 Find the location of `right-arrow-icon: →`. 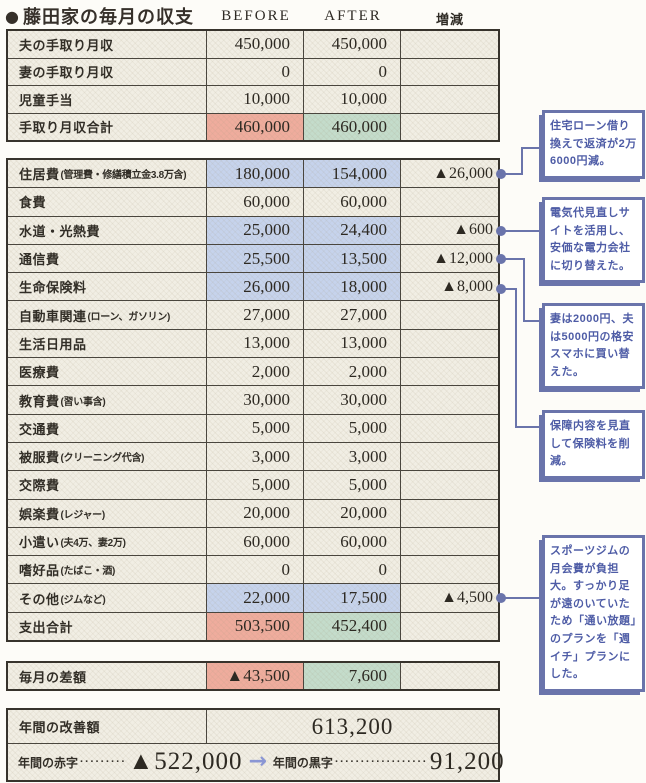

right-arrow-icon: → is located at coordinates (257, 761).